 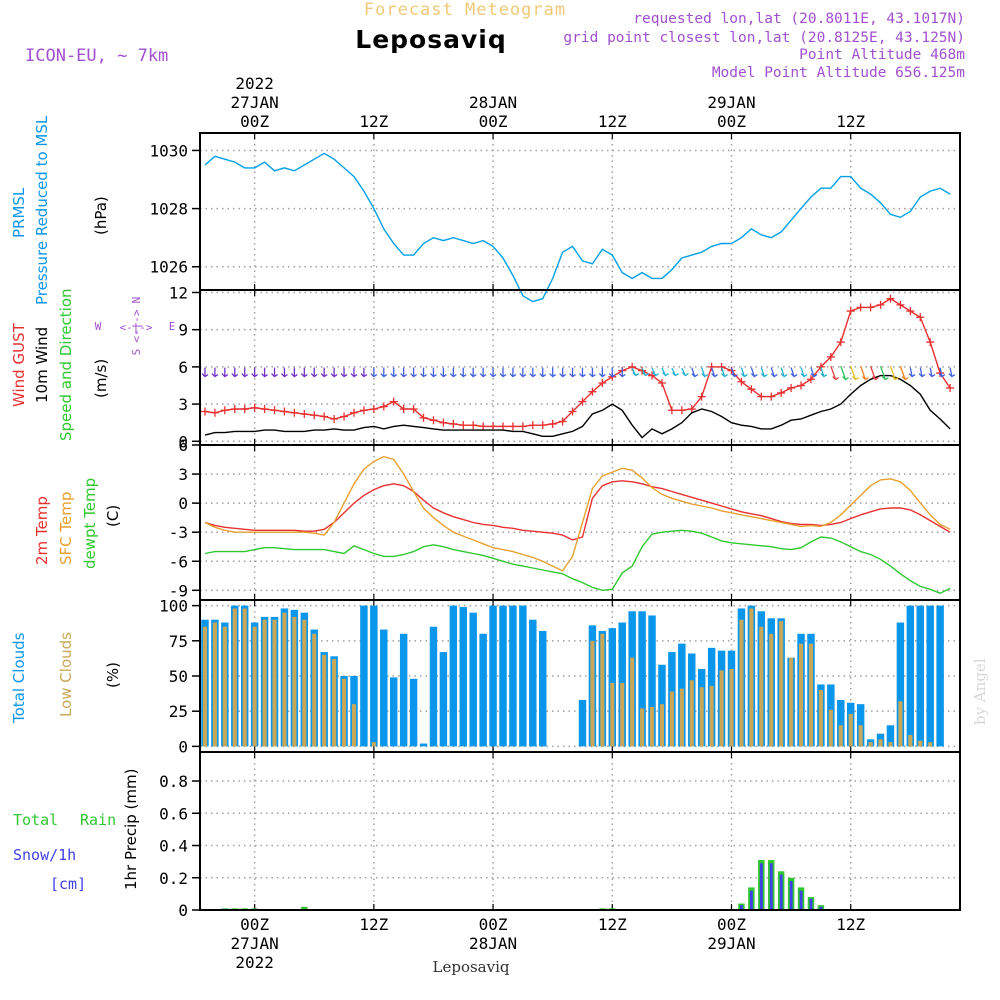 I want to click on total-clouds-label: Total Clouds, so click(x=19, y=678).